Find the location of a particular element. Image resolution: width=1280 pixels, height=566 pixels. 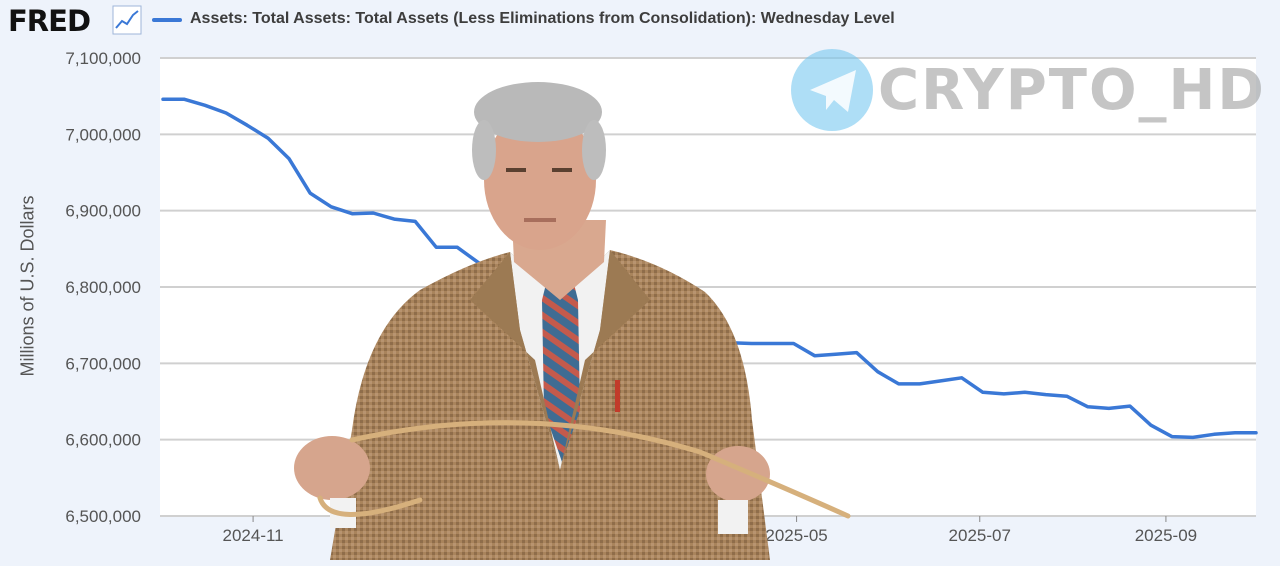

y-tick-label: 6,900,000 is located at coordinates (103, 211).